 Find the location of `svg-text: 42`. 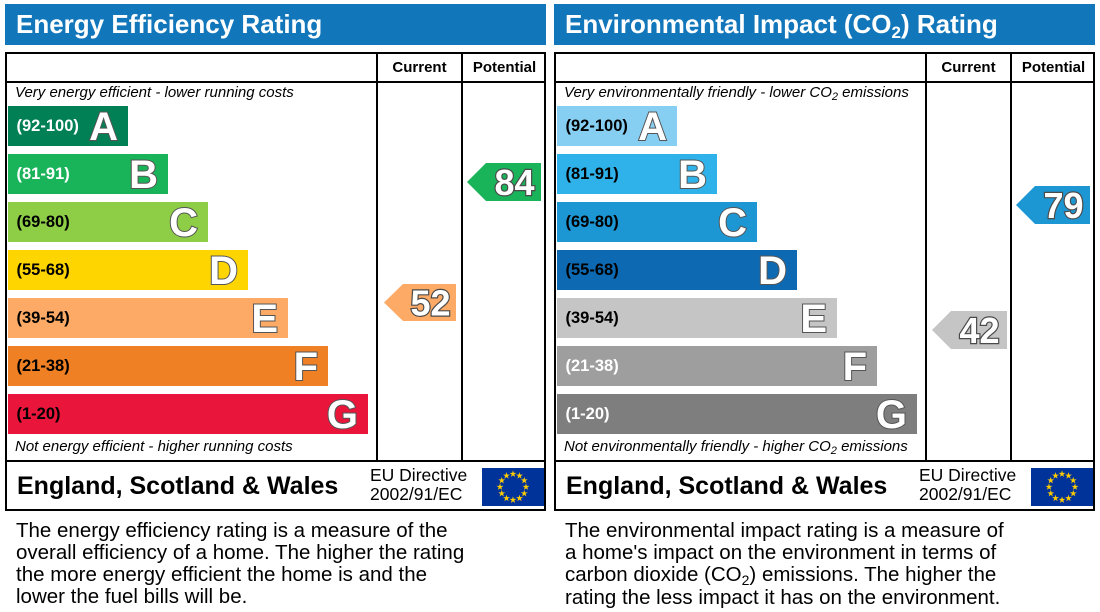

svg-text: 42 is located at coordinates (979, 330).